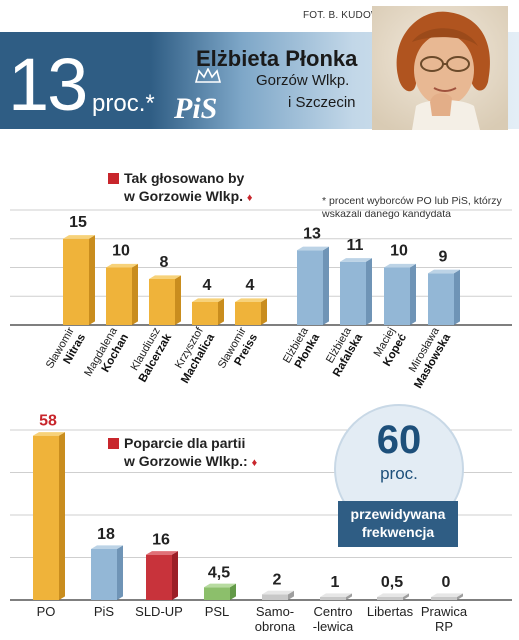  What do you see at coordinates (48, 84) in the screenshot?
I see `percent-number: 13` at bounding box center [48, 84].